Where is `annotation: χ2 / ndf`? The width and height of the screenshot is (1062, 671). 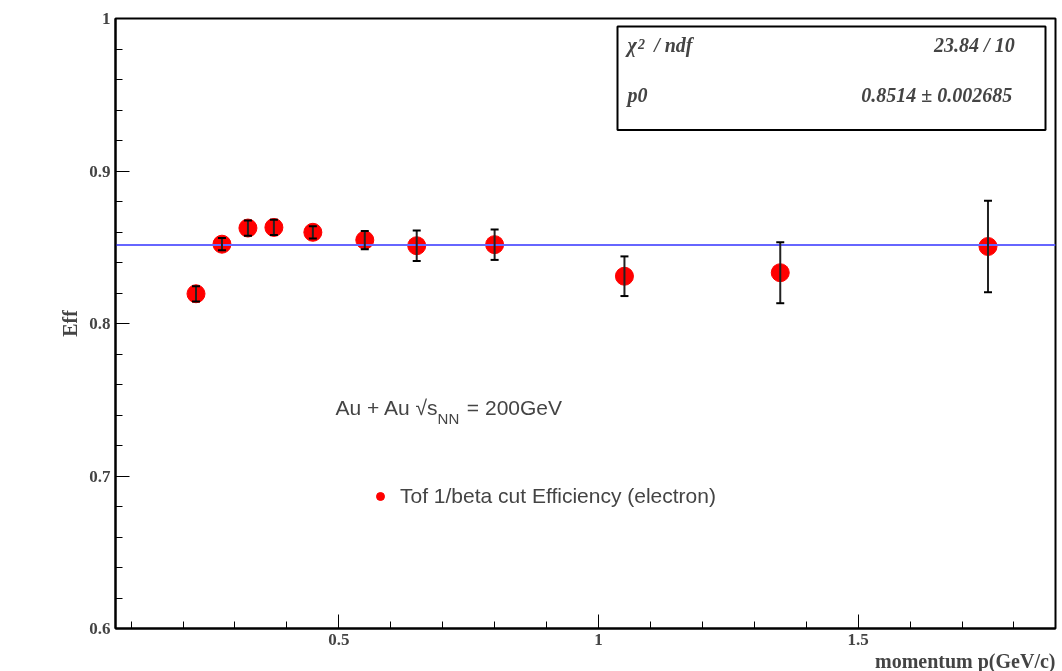
annotation: χ2 / ndf is located at coordinates (659, 45).